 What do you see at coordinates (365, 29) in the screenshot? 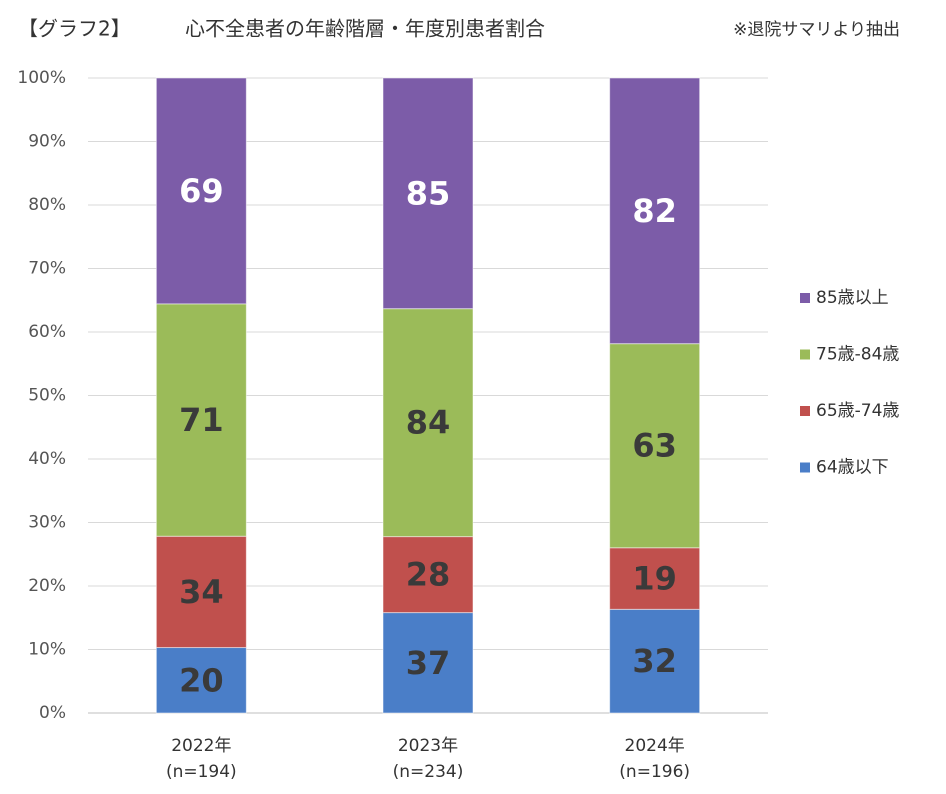
I see `chart-title: 心不全患者の年齢階層・年度別患者割合` at bounding box center [365, 29].